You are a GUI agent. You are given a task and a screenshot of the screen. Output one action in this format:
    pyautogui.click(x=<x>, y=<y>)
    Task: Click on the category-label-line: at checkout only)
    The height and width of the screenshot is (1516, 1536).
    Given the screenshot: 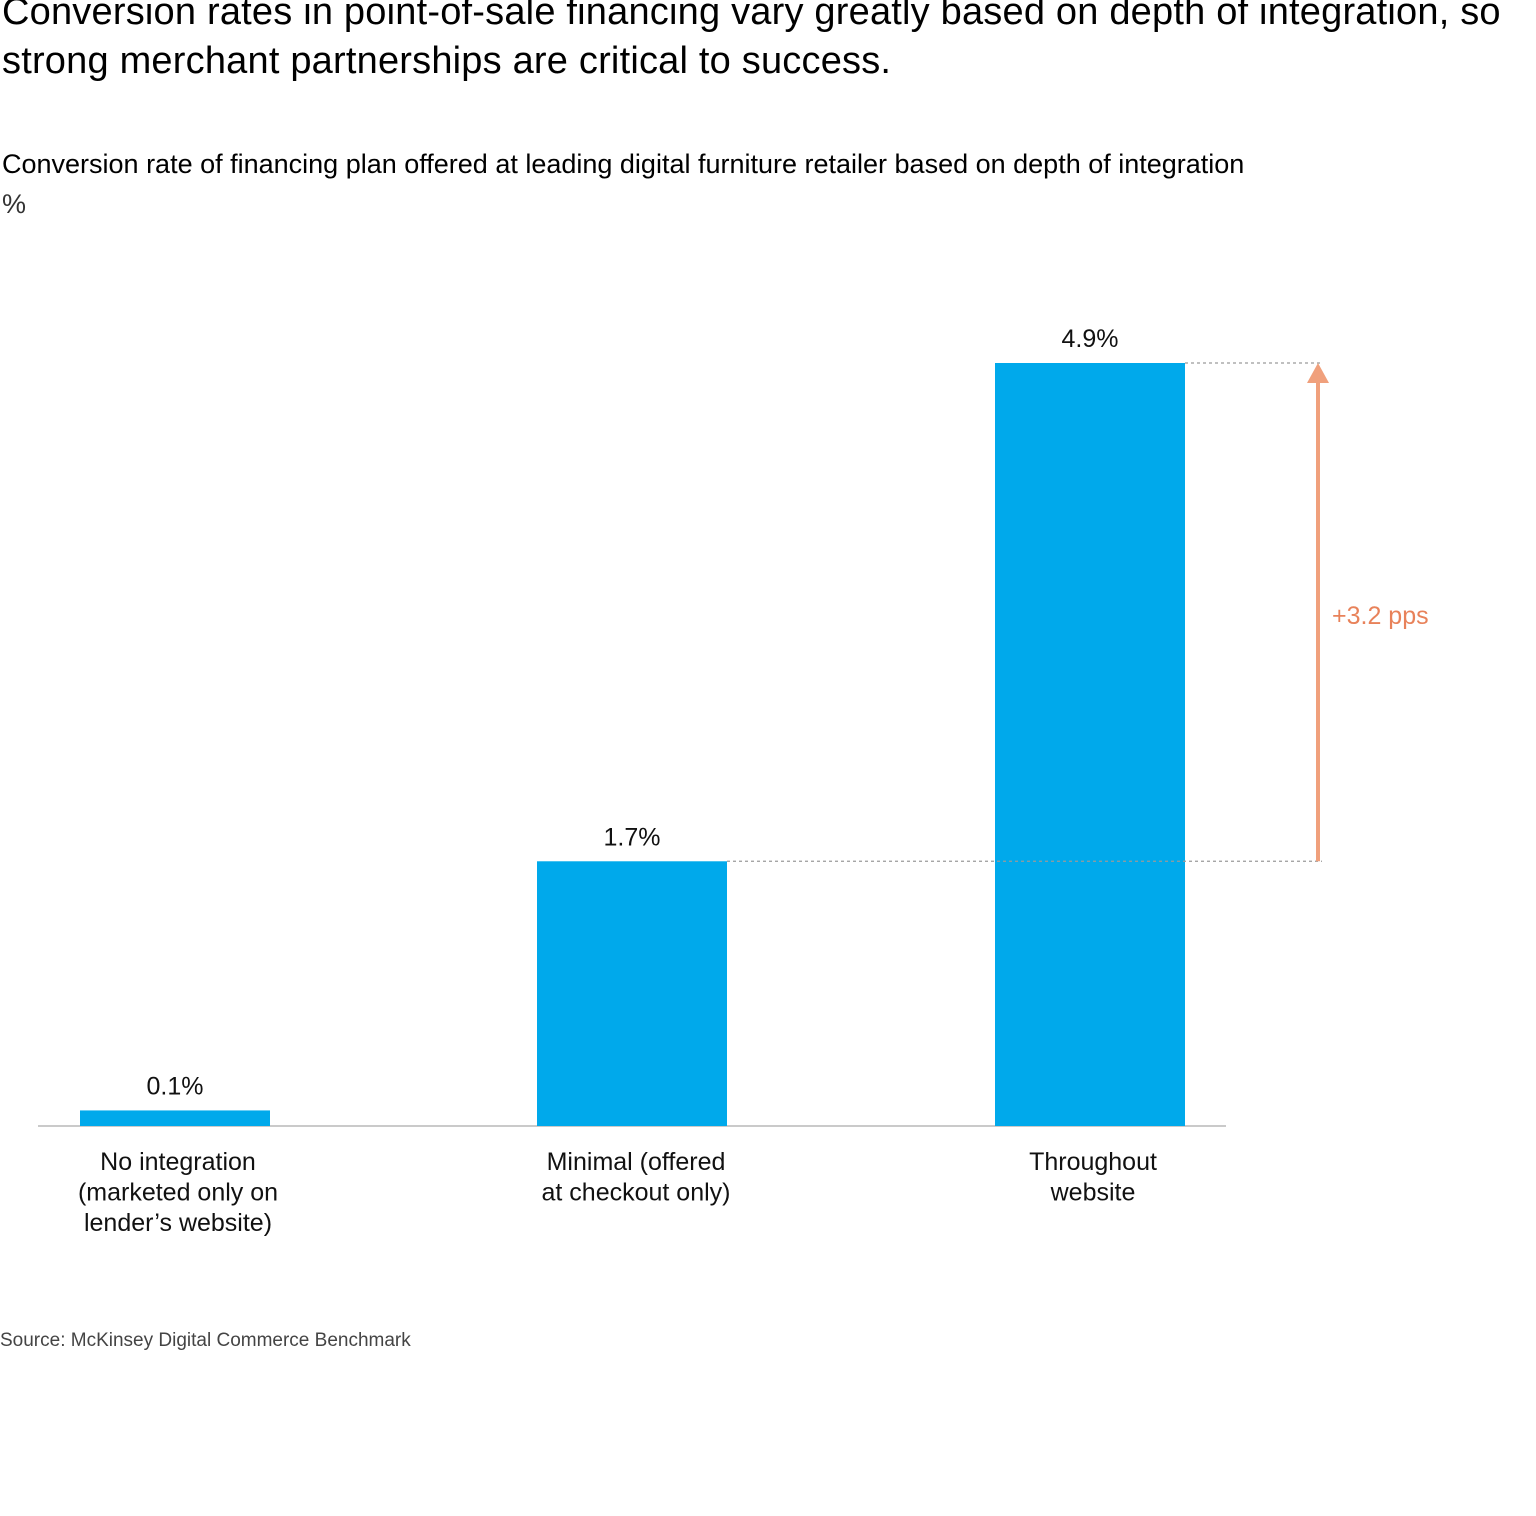 What is the action you would take?
    pyautogui.click(x=636, y=1193)
    